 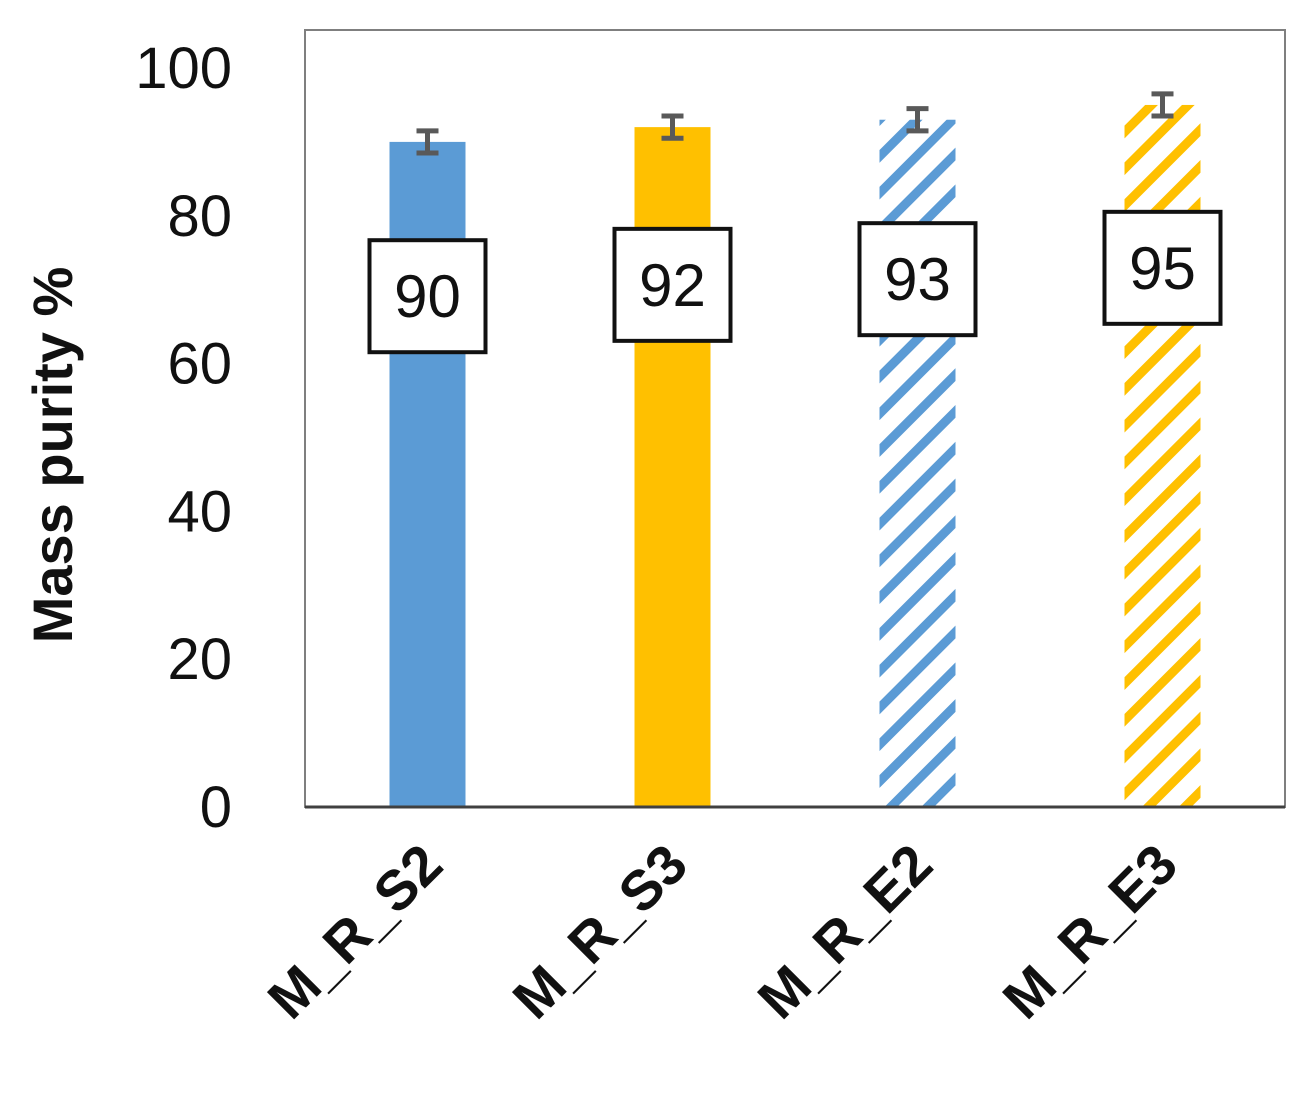 I want to click on data-label-text: 95, so click(x=1162, y=268).